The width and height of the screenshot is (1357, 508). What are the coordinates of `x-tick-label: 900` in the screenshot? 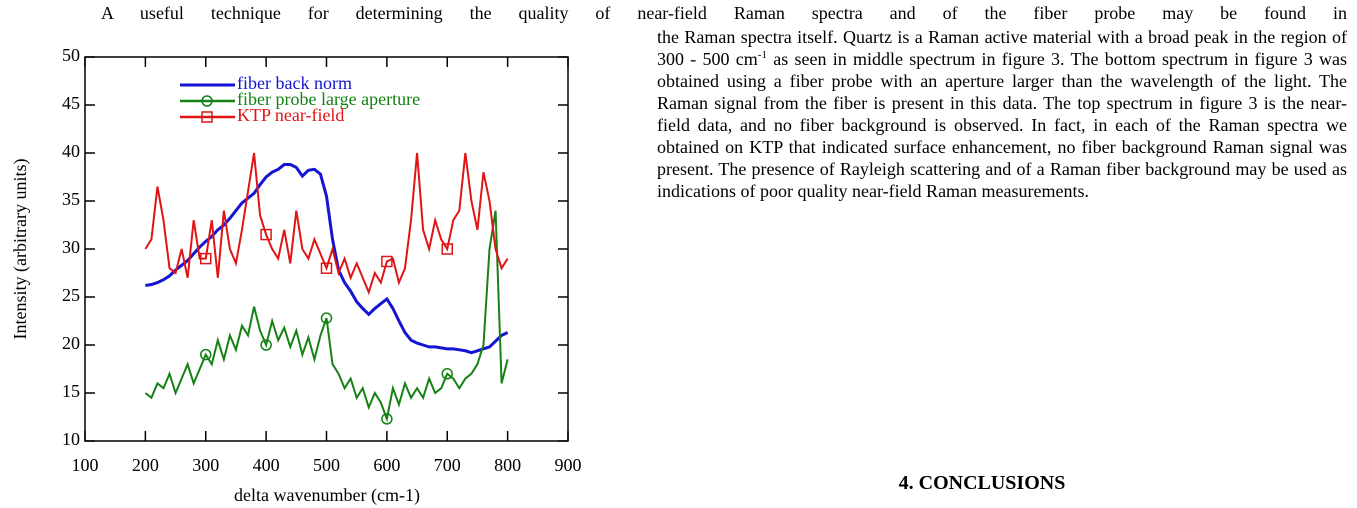 It's located at (568, 465).